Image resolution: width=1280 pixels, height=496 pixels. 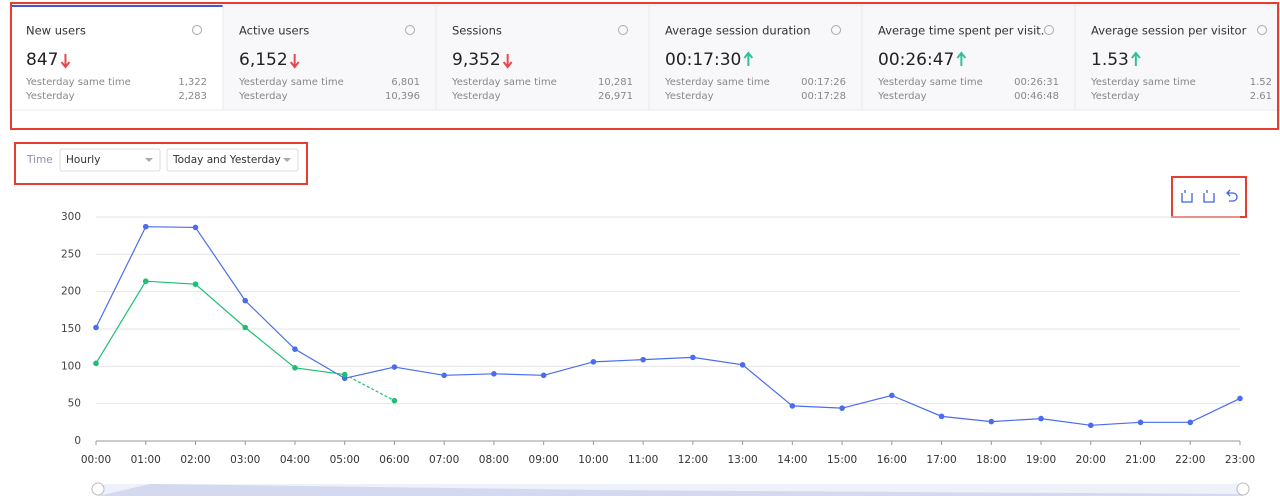 I want to click on x-tick-label: 17:00, so click(x=941, y=460).